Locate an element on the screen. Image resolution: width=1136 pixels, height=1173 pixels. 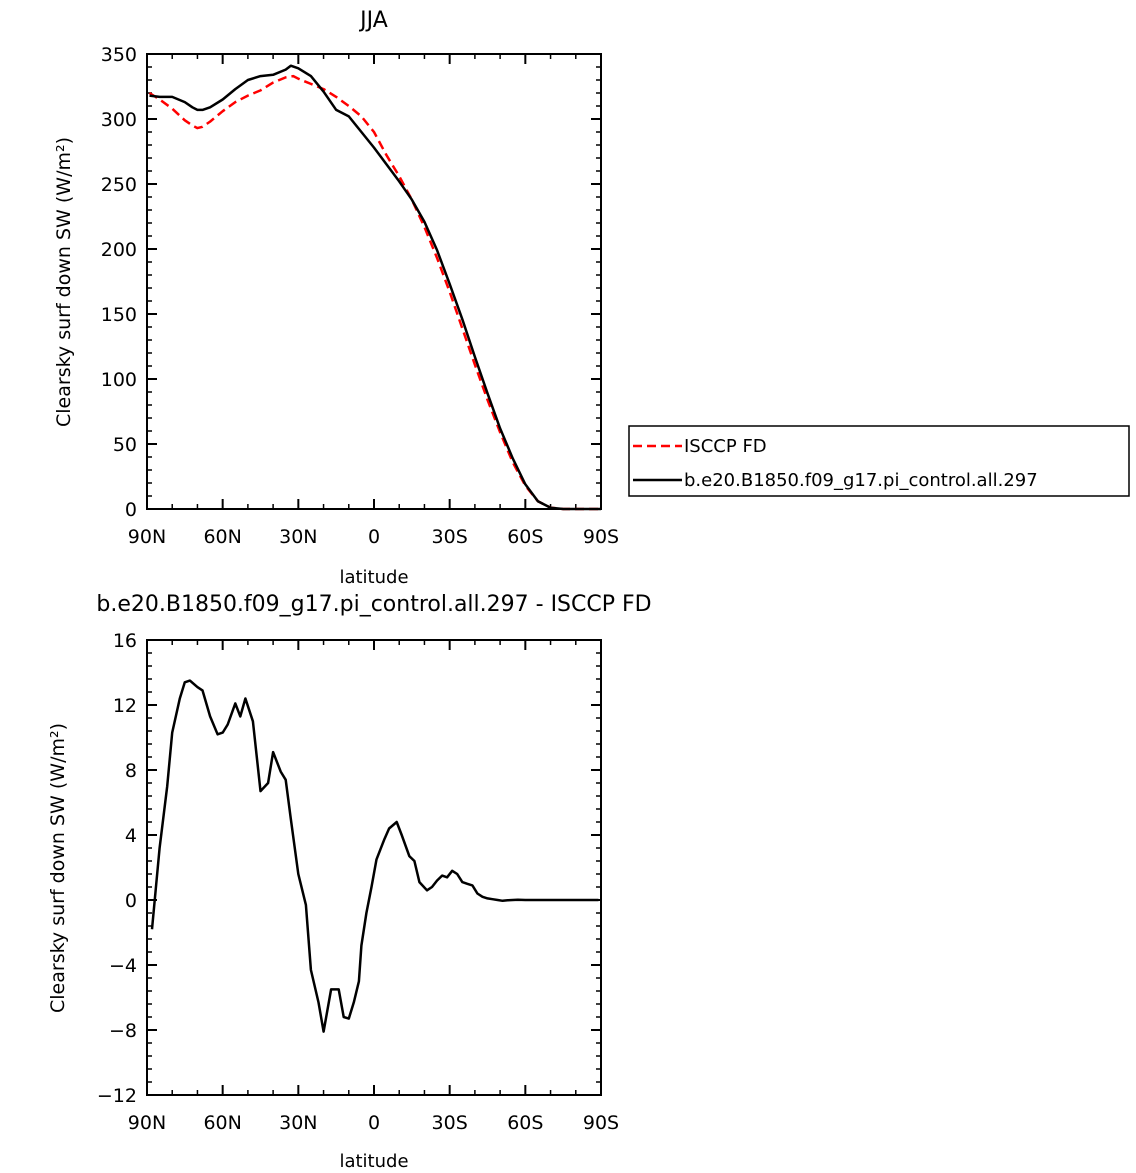
y-tick-label: 350 is located at coordinates (119, 55).